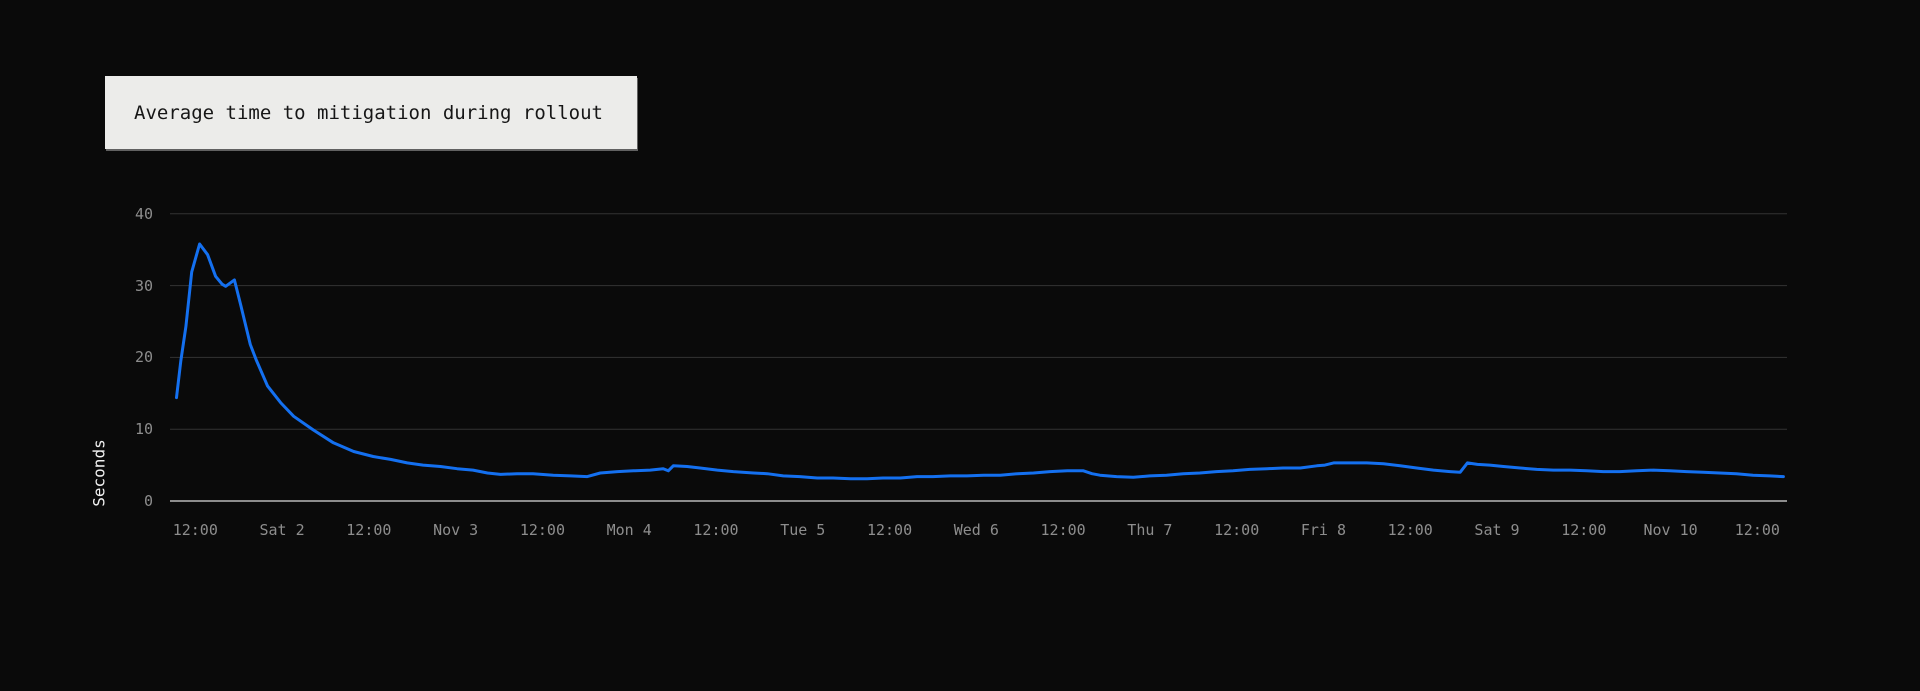 Image resolution: width=1920 pixels, height=691 pixels. What do you see at coordinates (143, 285) in the screenshot?
I see `y-tick-label: 30` at bounding box center [143, 285].